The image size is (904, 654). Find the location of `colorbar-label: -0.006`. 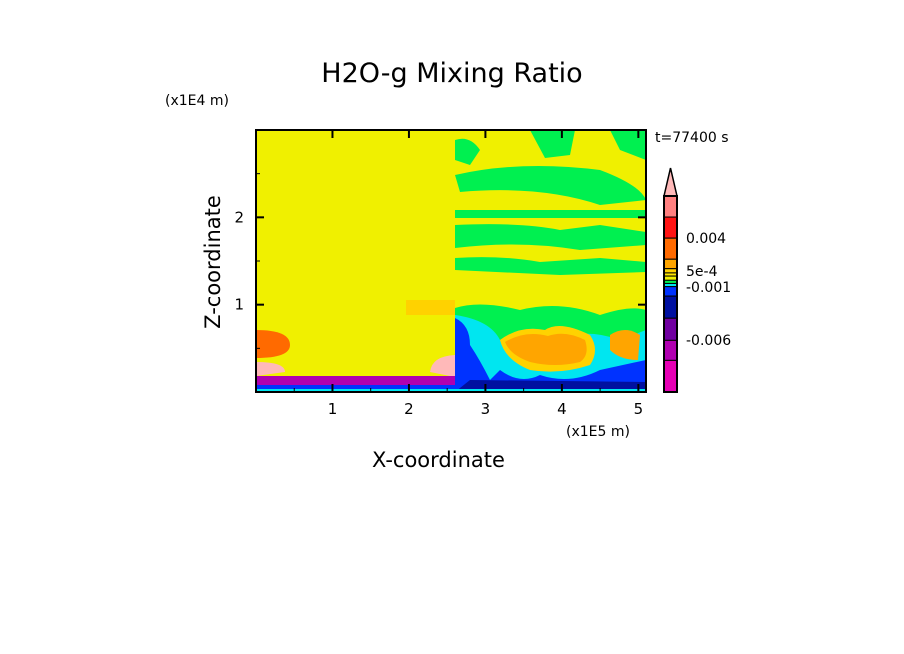

colorbar-label: -0.006 is located at coordinates (708, 341).